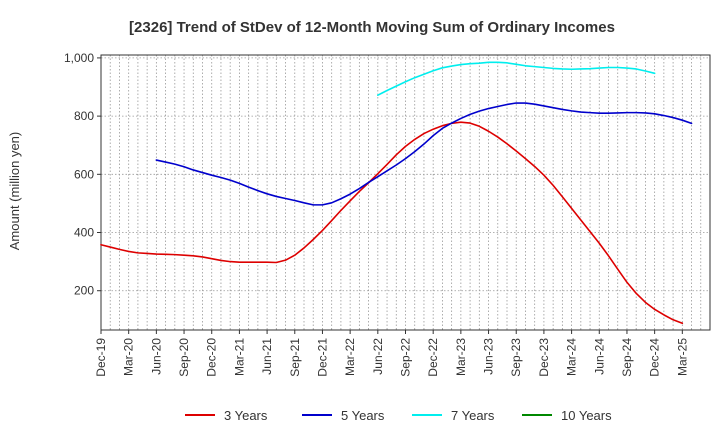  What do you see at coordinates (14, 191) in the screenshot?
I see `y-axis-label: Amount (million yen)` at bounding box center [14, 191].